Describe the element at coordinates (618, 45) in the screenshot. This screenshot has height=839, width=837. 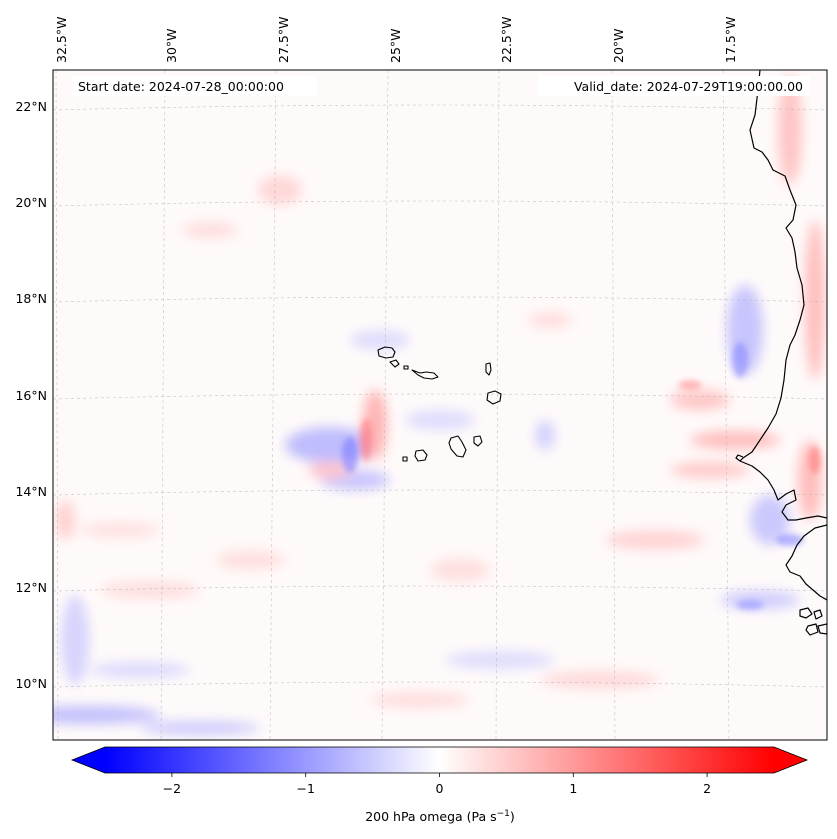
I see `lon-label: 20°W` at that location.